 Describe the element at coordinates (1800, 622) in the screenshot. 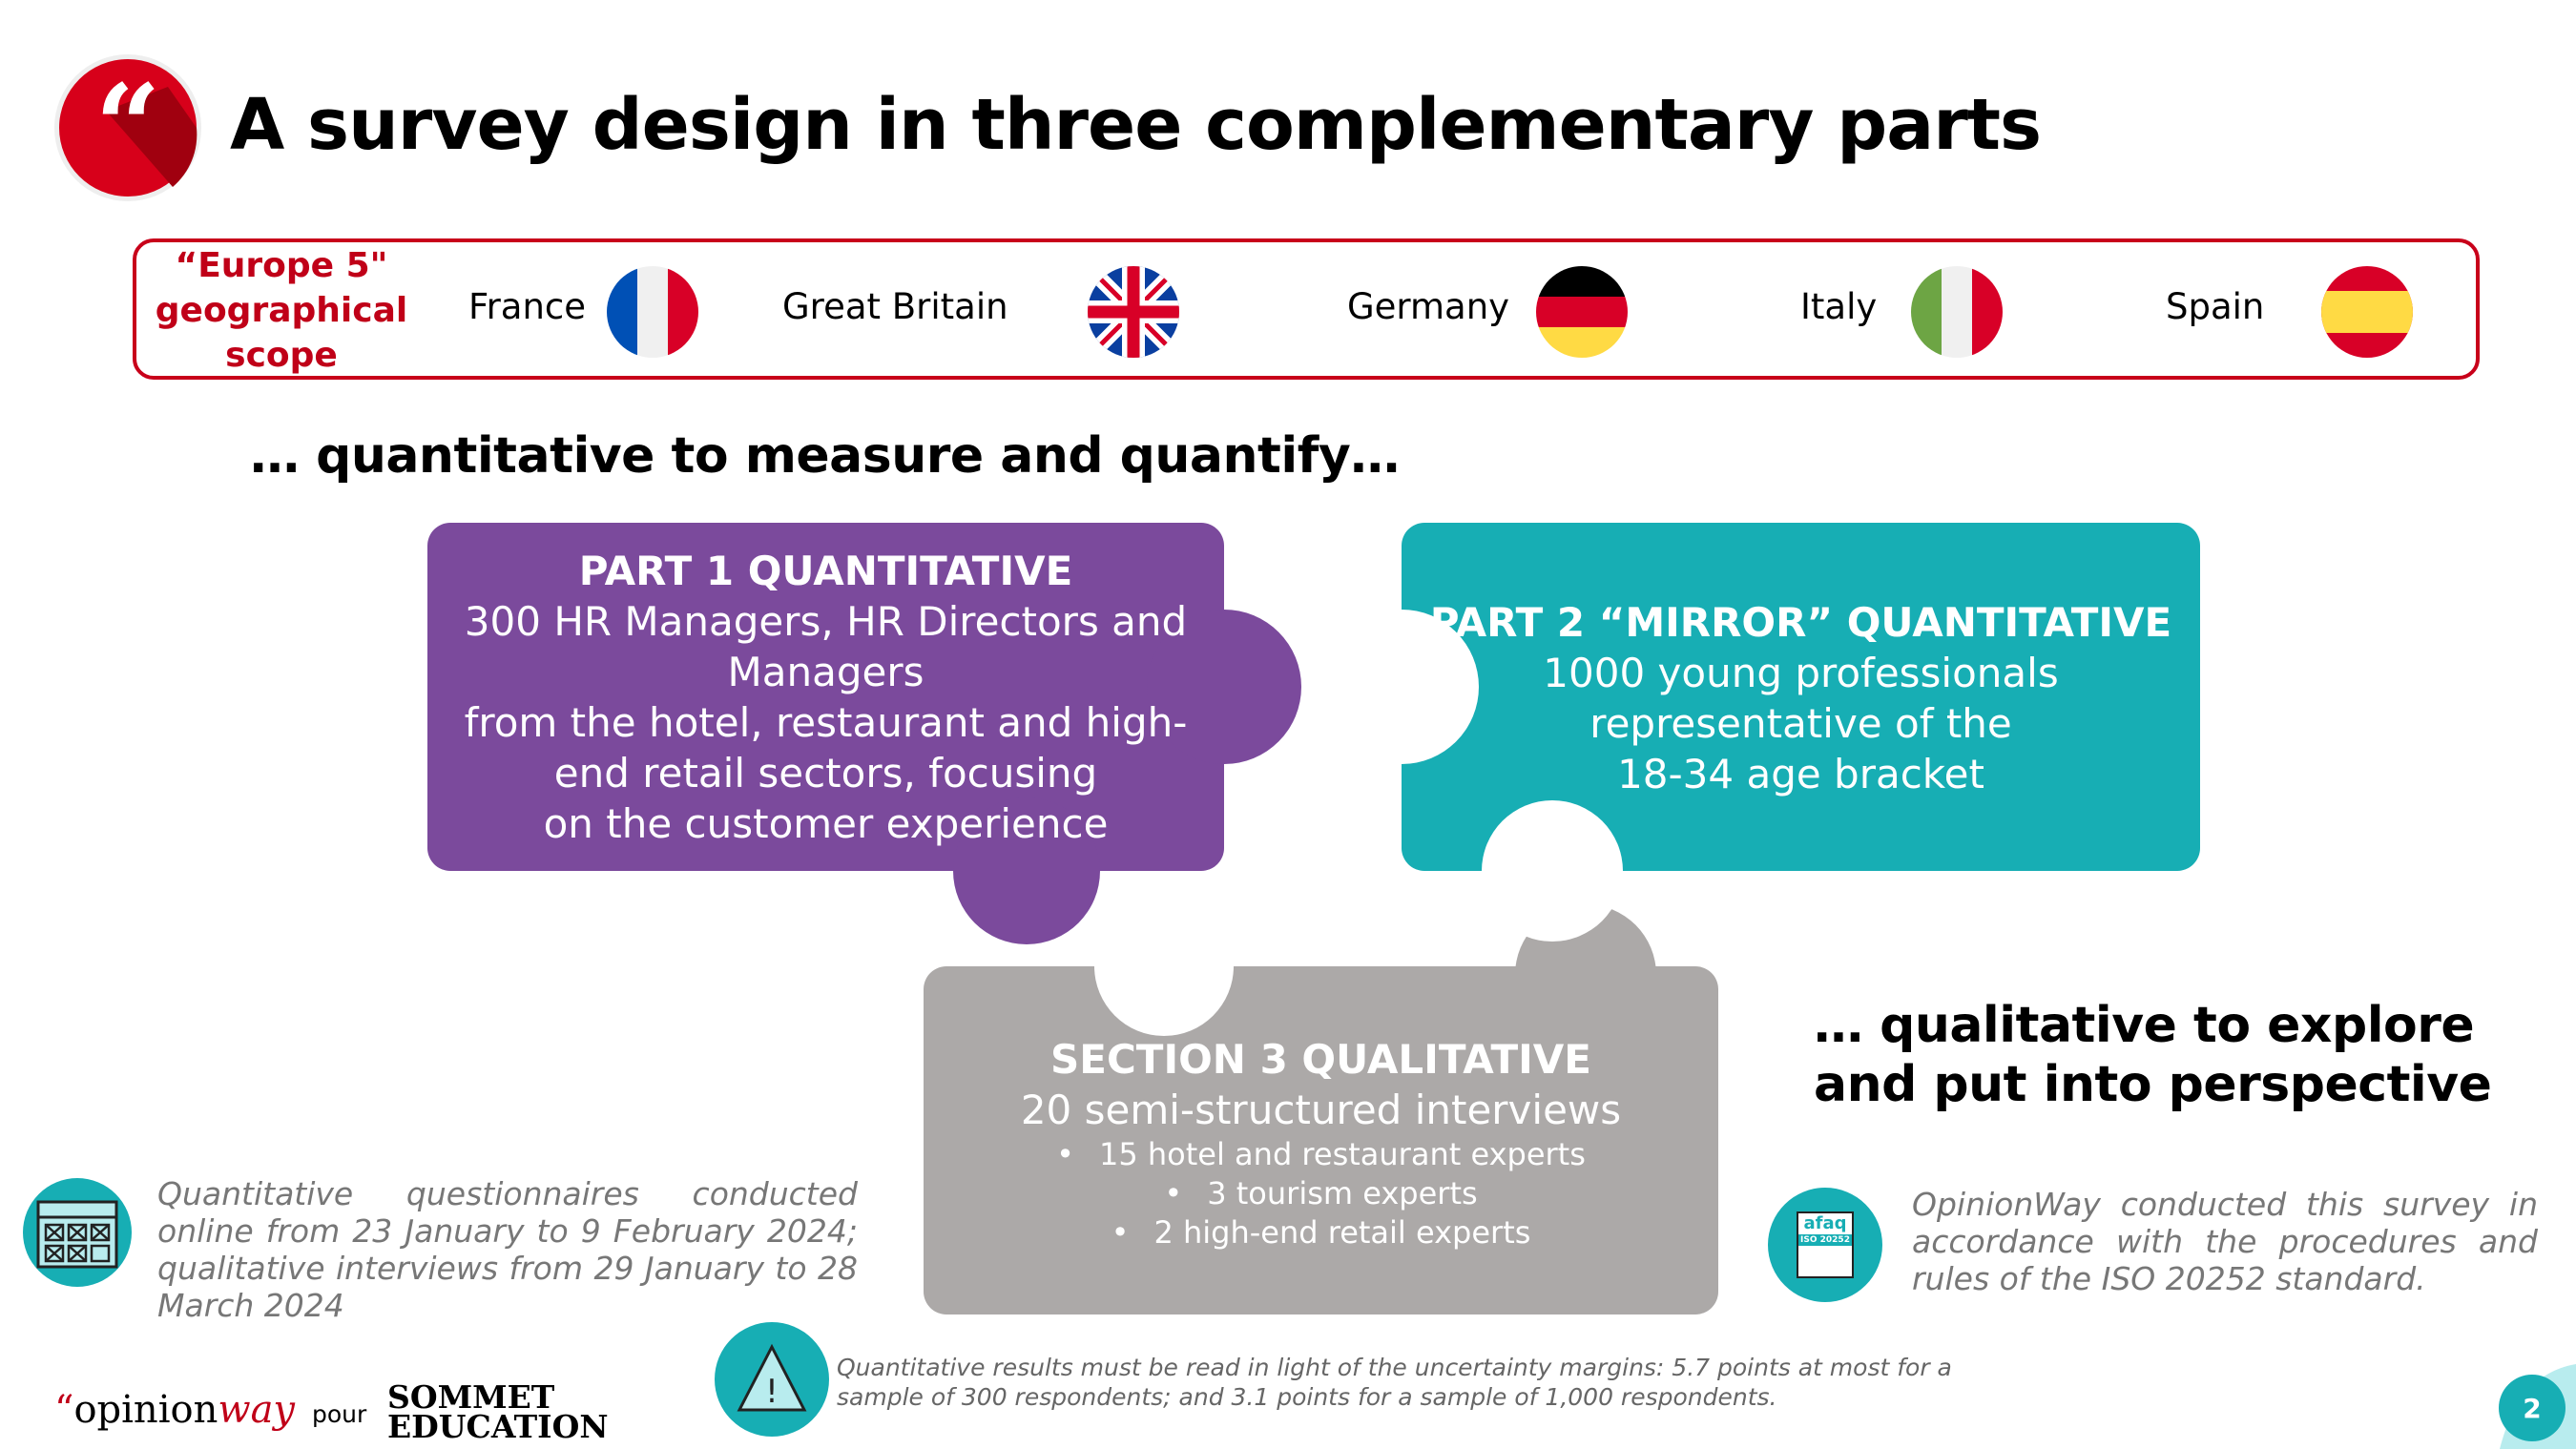

I see `part2-title: PART 2 “MIRROR” QUANTITATIVE` at that location.